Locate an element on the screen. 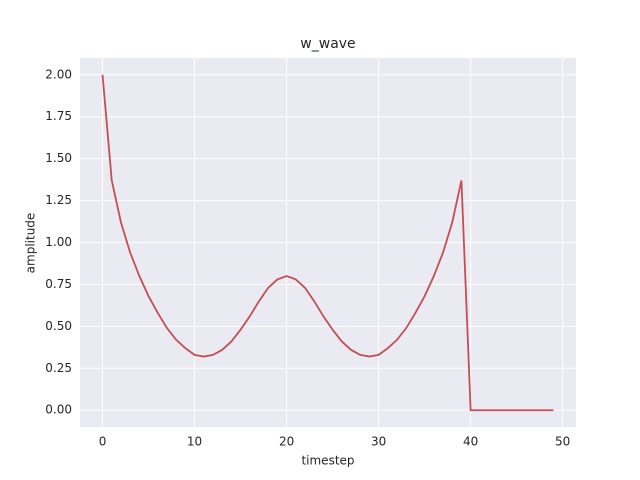  y-tick-label: 0.00 is located at coordinates (58, 410).